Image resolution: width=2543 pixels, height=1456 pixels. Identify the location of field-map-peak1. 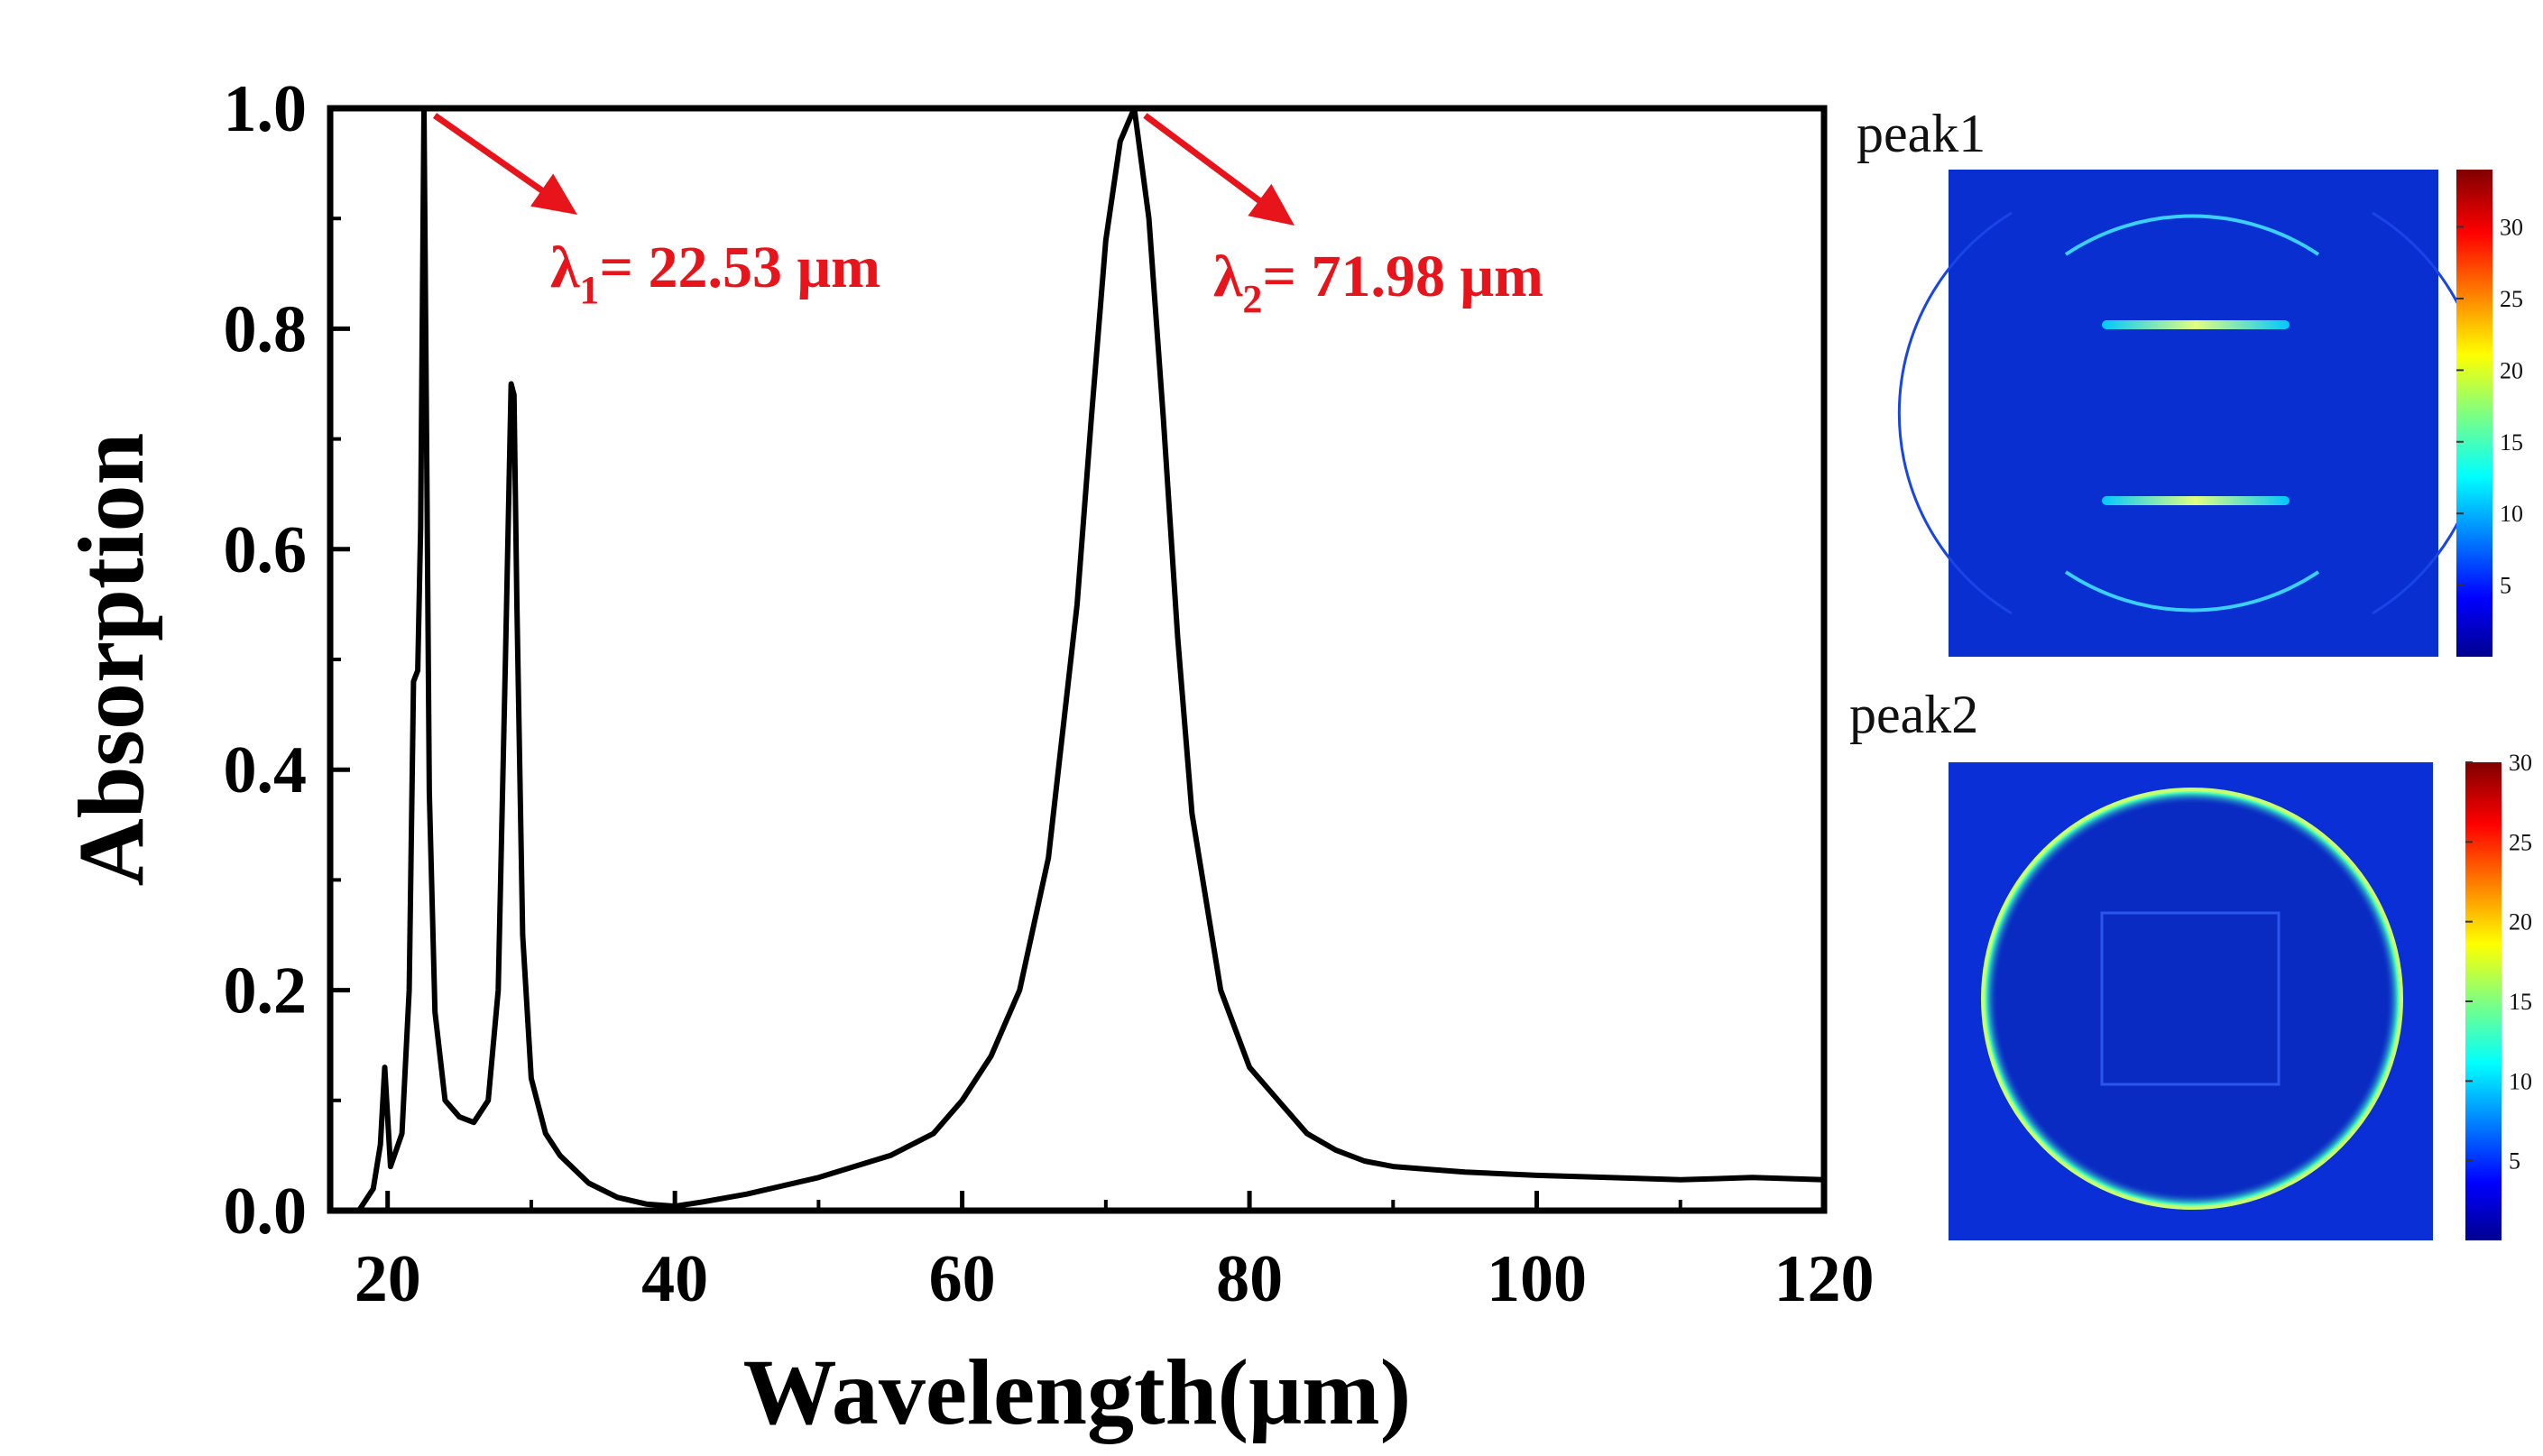
(2193, 414).